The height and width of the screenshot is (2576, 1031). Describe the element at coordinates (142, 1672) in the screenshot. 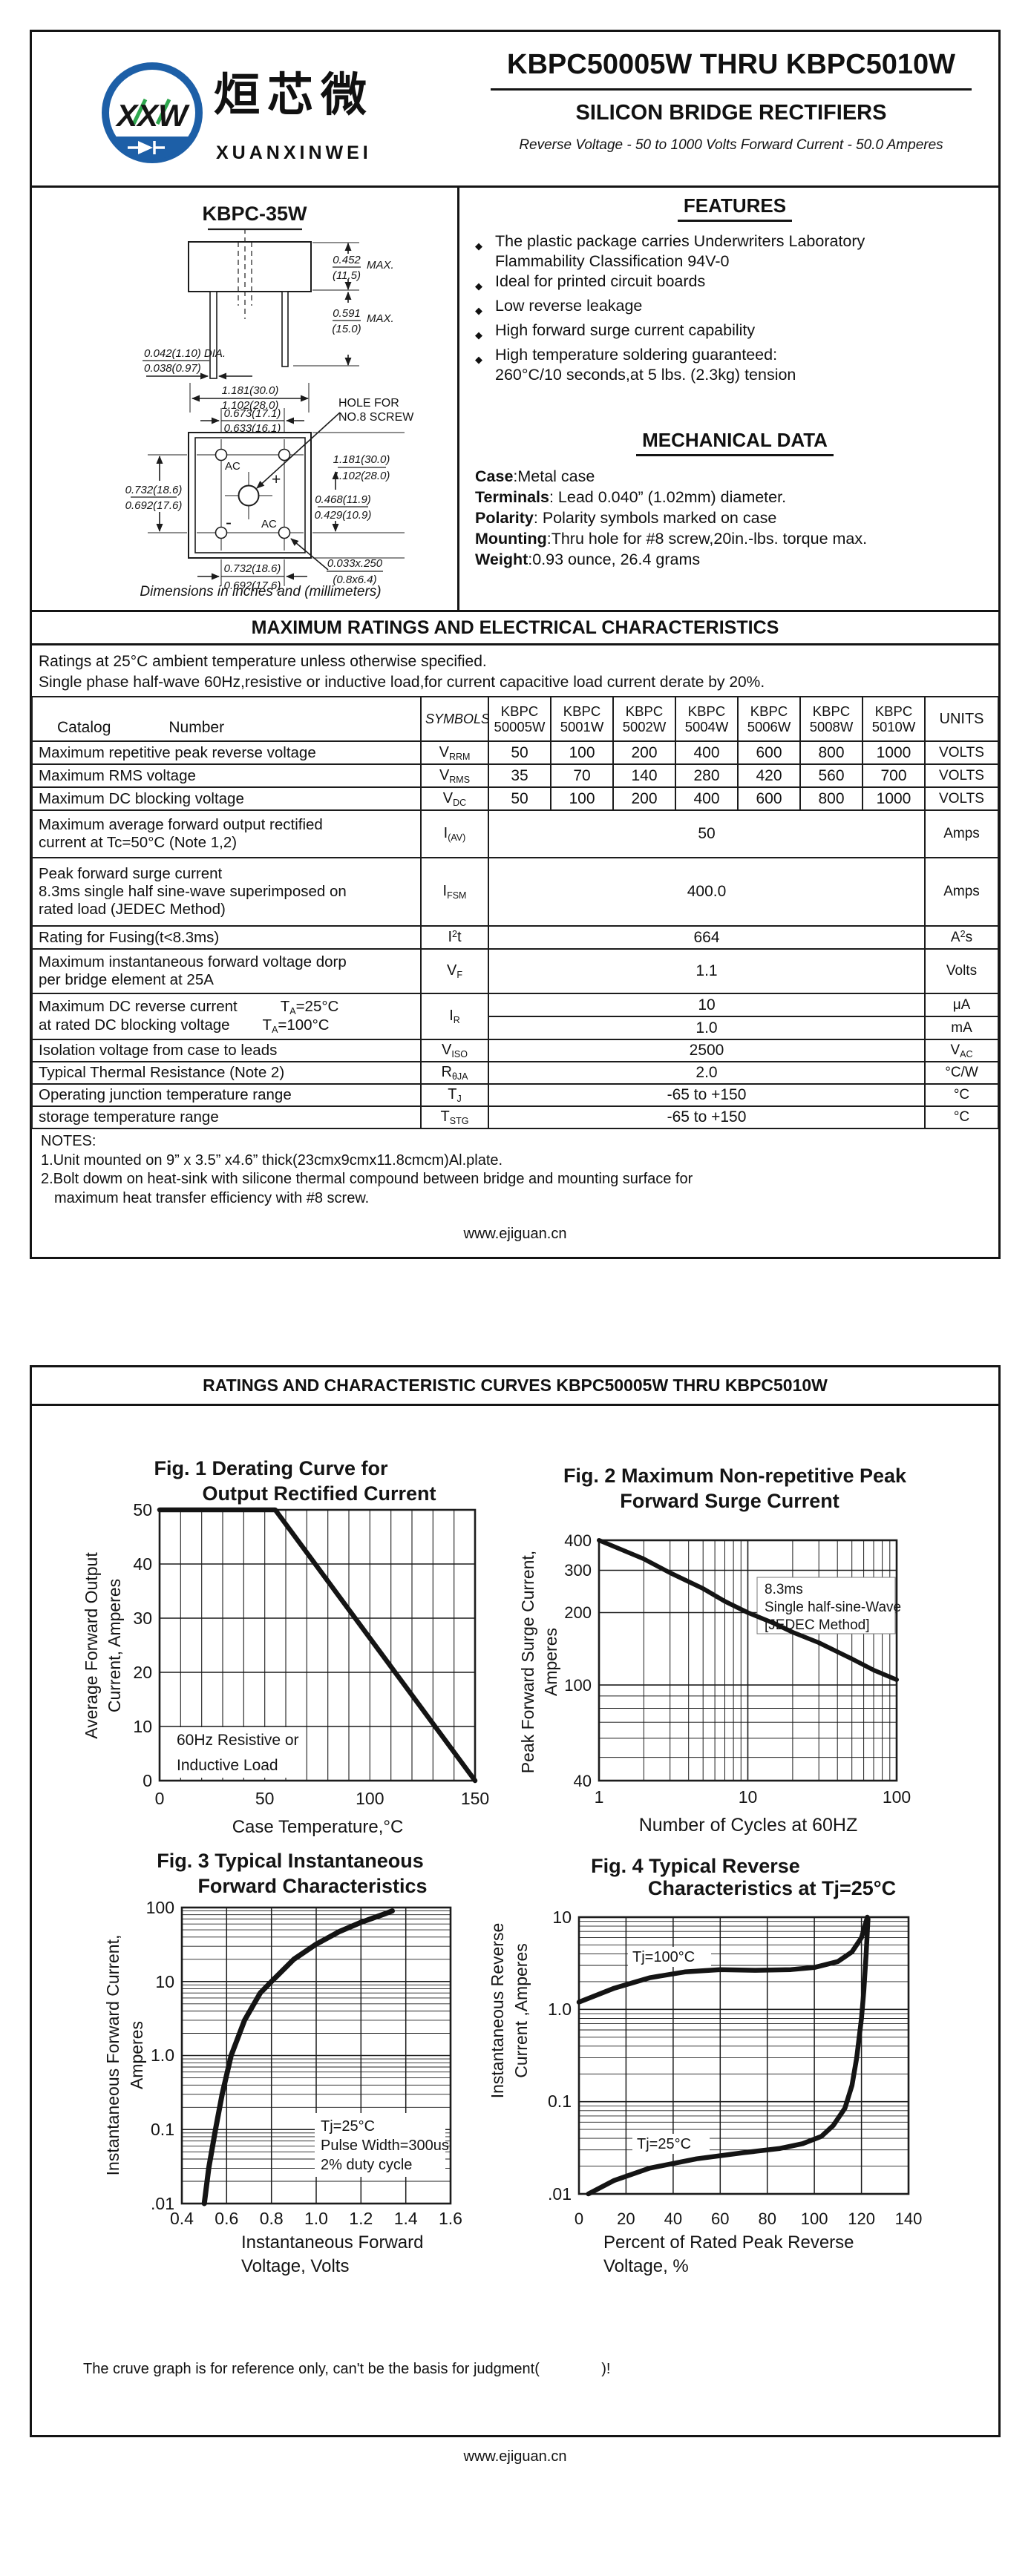

I see `fig1-ytick: 20` at that location.